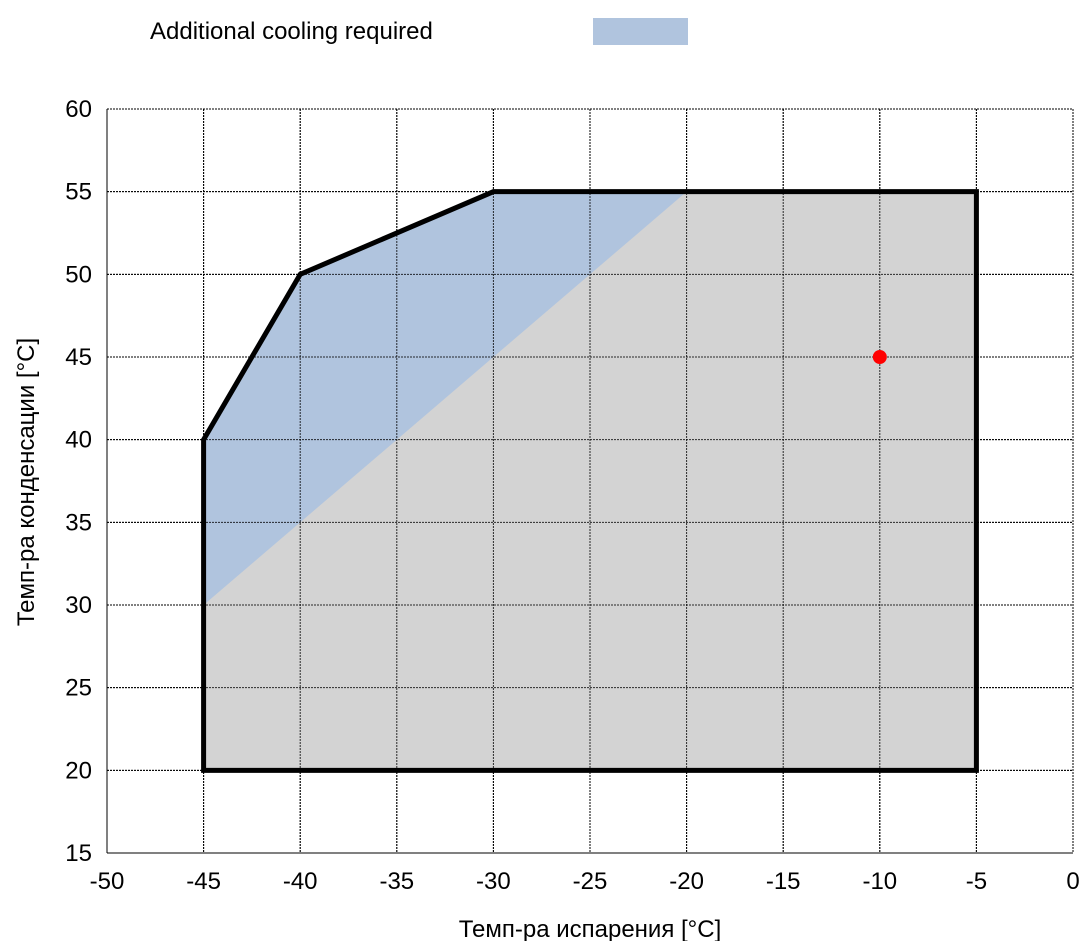  What do you see at coordinates (78, 770) in the screenshot?
I see `y-tick-label: 20` at bounding box center [78, 770].